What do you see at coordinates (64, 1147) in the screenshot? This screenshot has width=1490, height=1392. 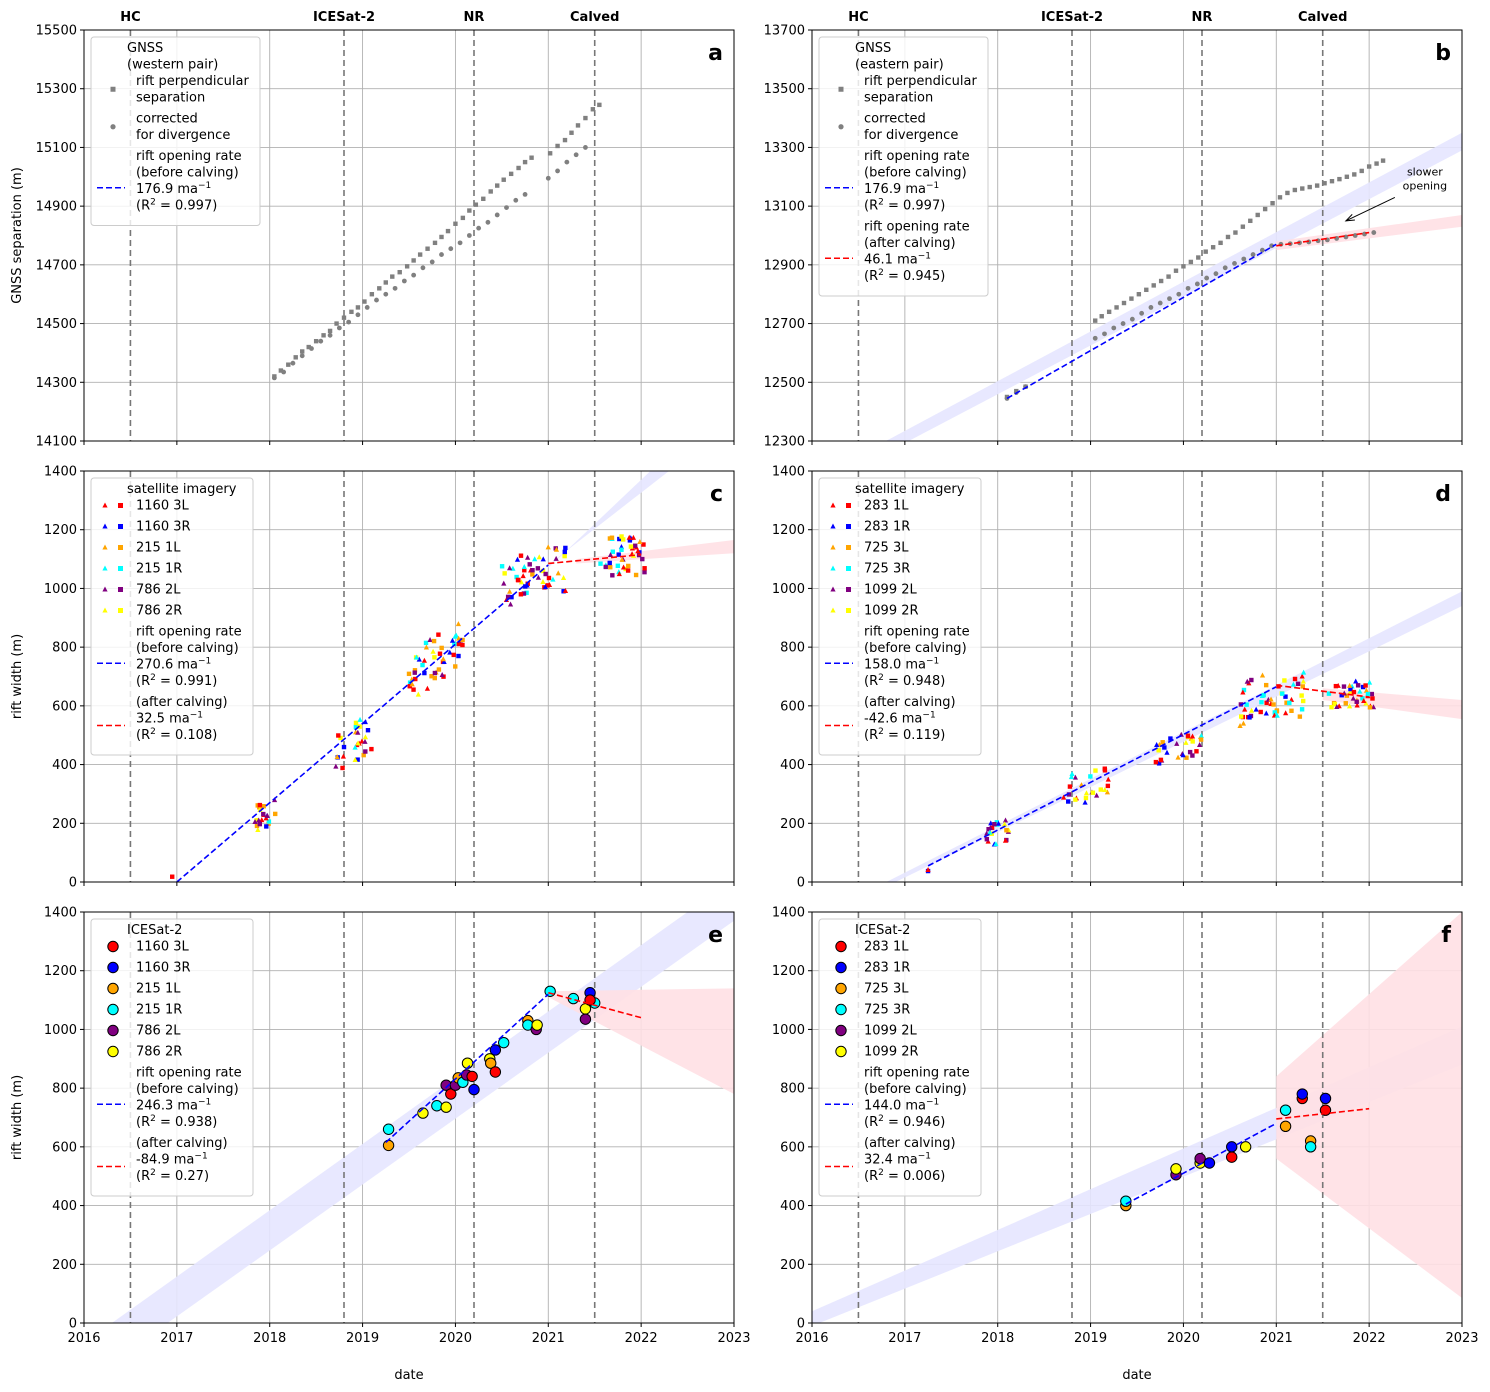 I see `y-tick-label: 600` at bounding box center [64, 1147].